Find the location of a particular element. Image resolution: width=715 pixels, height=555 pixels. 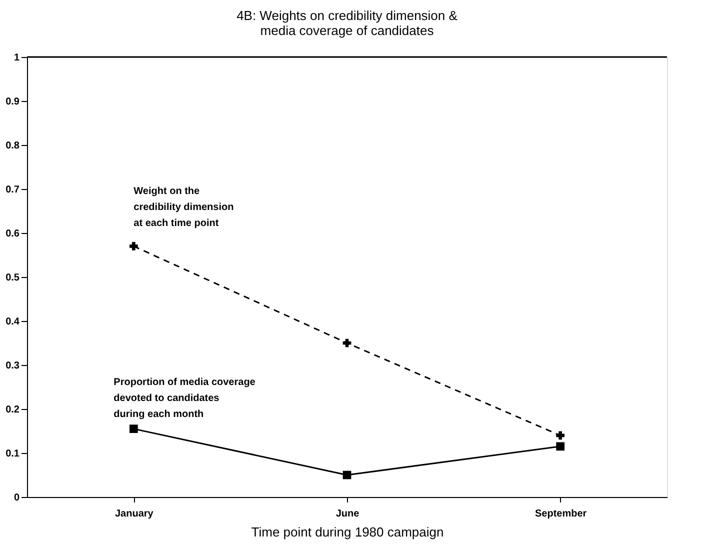

y-tick-label: 0.7 is located at coordinates (13, 190).